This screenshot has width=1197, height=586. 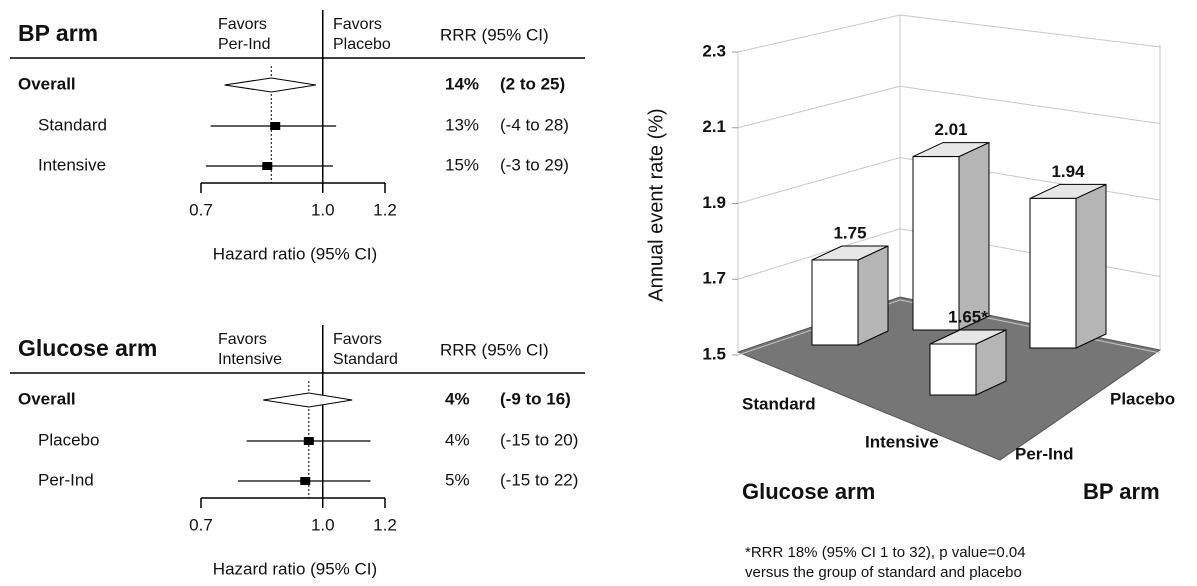 What do you see at coordinates (714, 202) in the screenshot?
I see `y-tick-label: 1.9` at bounding box center [714, 202].